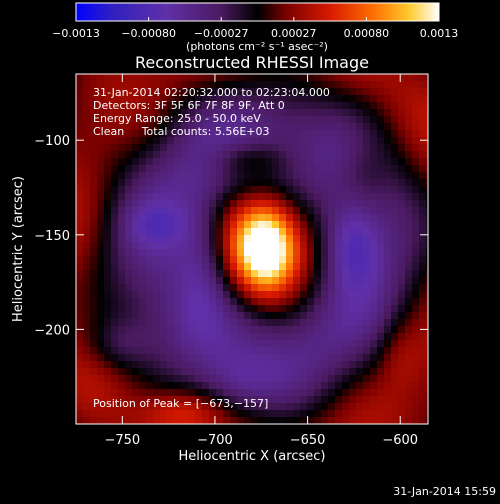  What do you see at coordinates (257, 46) in the screenshot?
I see `colorbar-unit-label: (photons cm⁻² s⁻¹ asec⁻²)` at bounding box center [257, 46].